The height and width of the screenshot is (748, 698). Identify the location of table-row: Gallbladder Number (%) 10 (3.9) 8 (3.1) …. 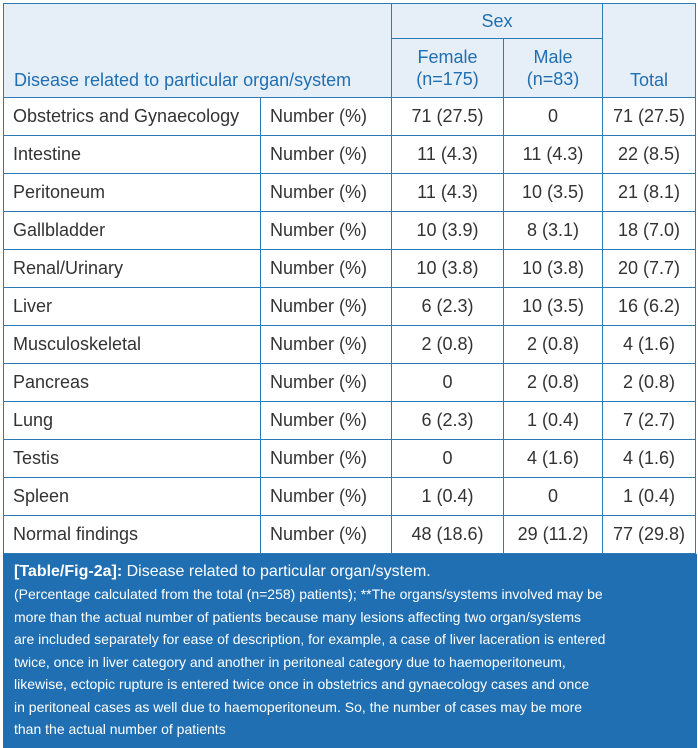
(350, 230).